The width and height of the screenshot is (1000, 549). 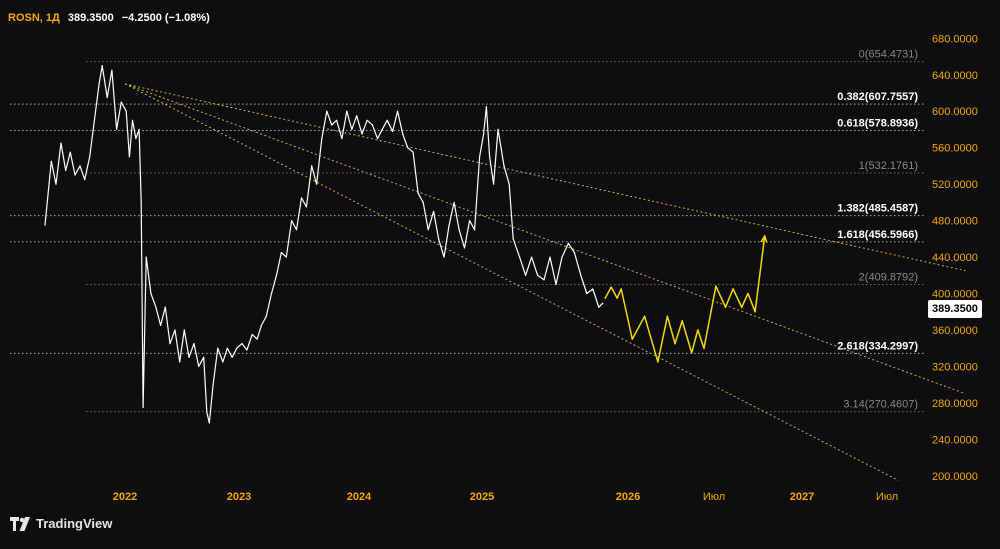 I want to click on forecast-path-points, so click(x=685, y=299).